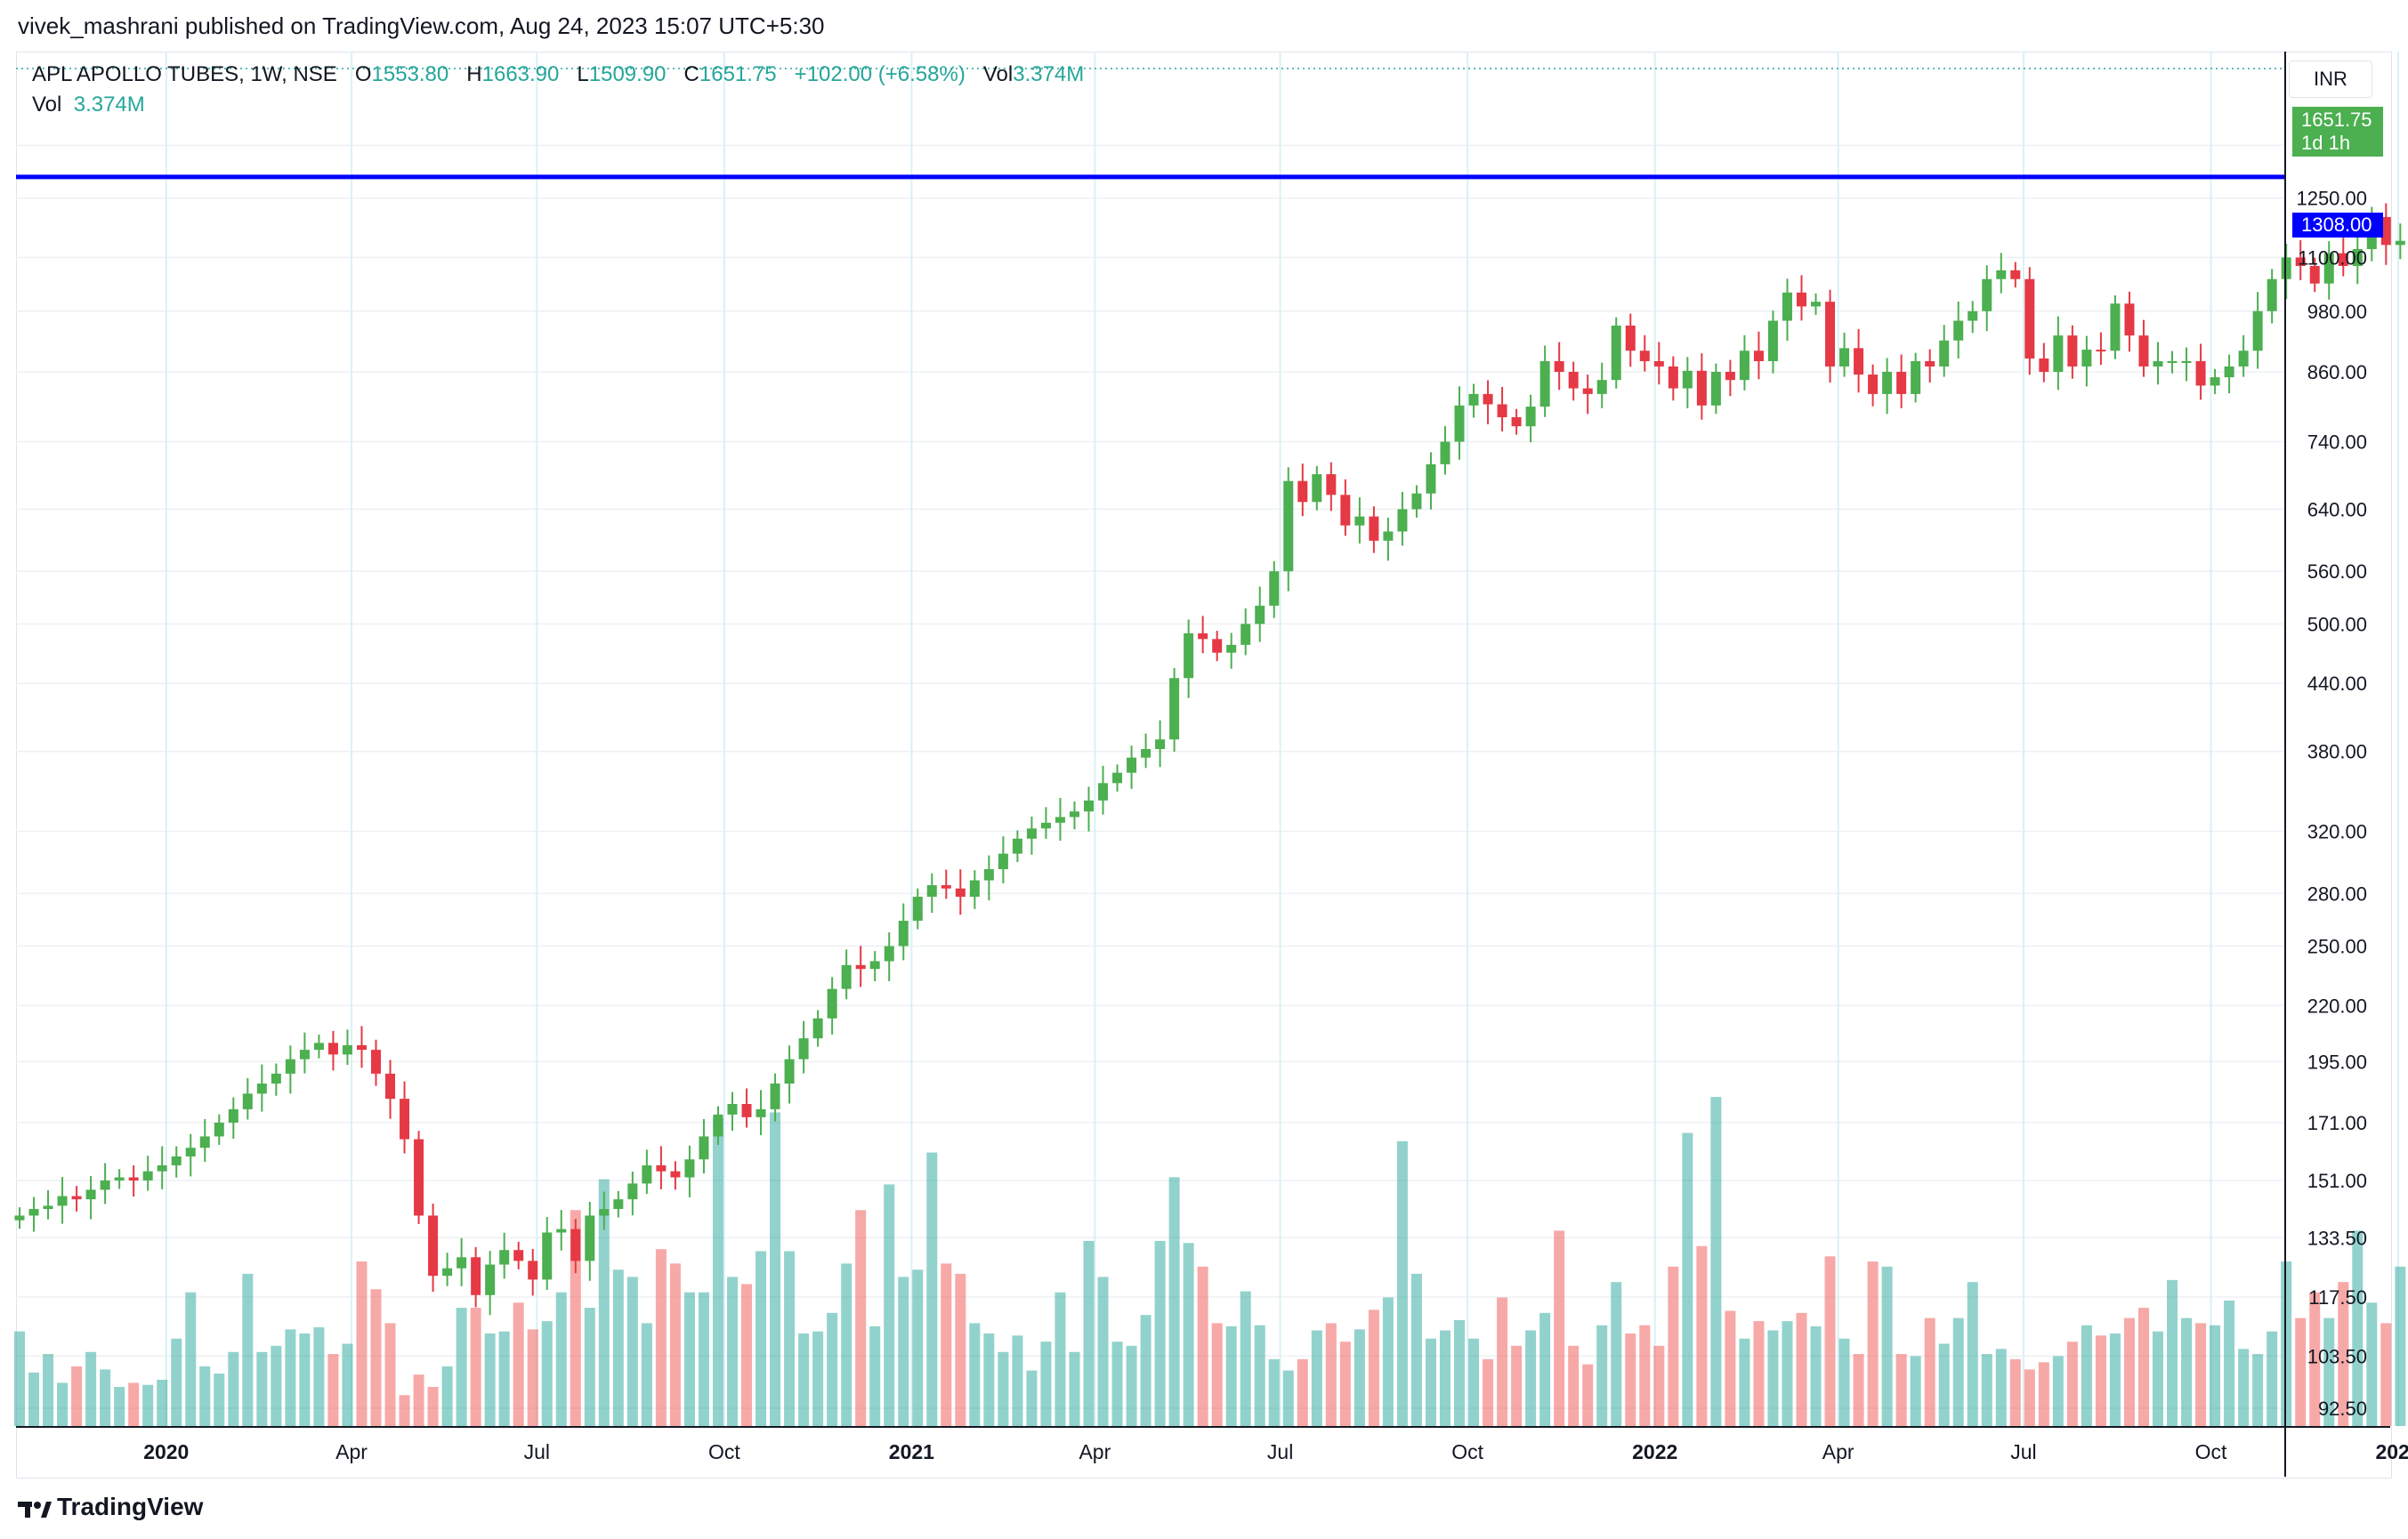 The width and height of the screenshot is (2408, 1539). I want to click on x-tick-label: 2020, so click(166, 1451).